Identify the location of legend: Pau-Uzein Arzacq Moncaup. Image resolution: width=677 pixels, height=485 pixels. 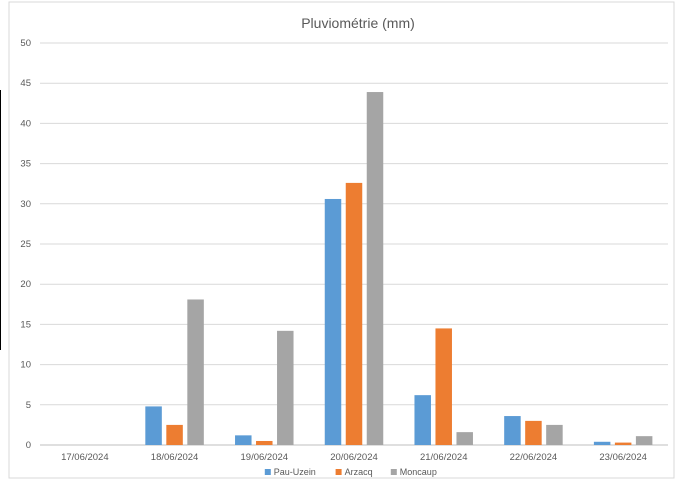
(350, 472).